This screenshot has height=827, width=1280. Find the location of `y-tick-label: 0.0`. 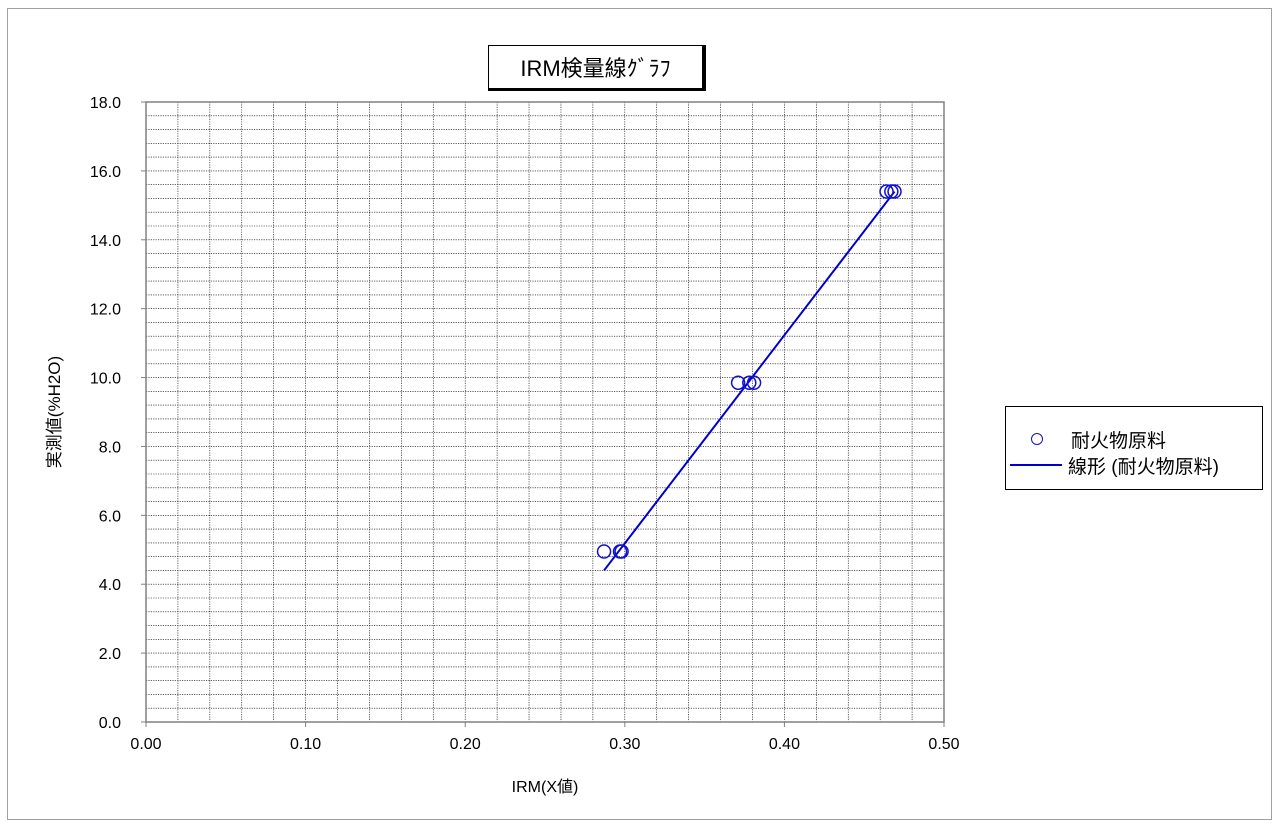

y-tick-label: 0.0 is located at coordinates (110, 723).